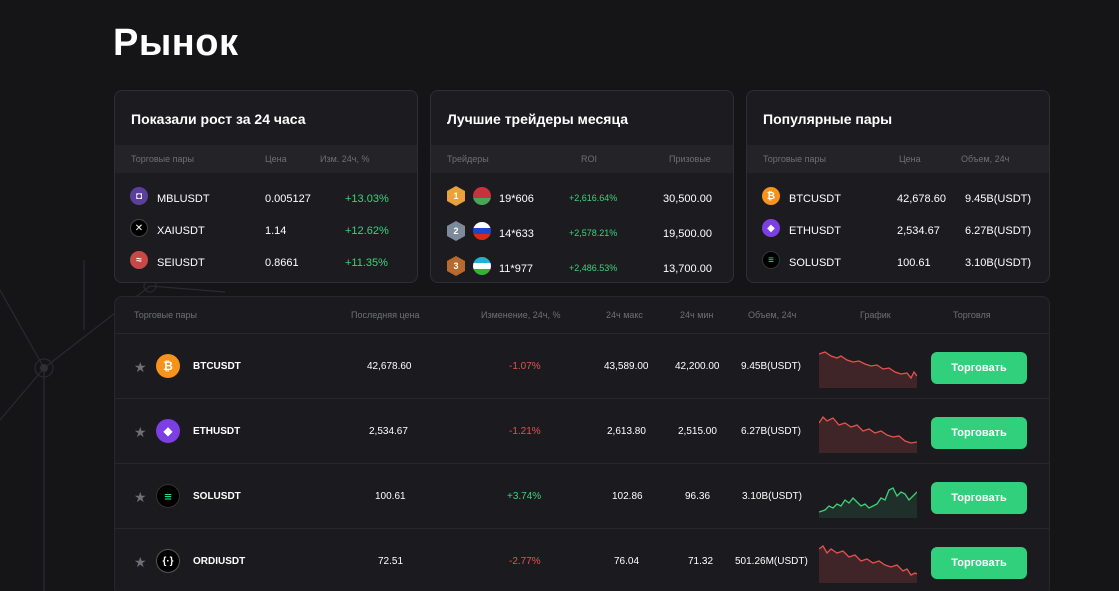 Image resolution: width=1119 pixels, height=591 pixels. Describe the element at coordinates (921, 199) in the screenshot. I see `price: 42,678.60` at that location.